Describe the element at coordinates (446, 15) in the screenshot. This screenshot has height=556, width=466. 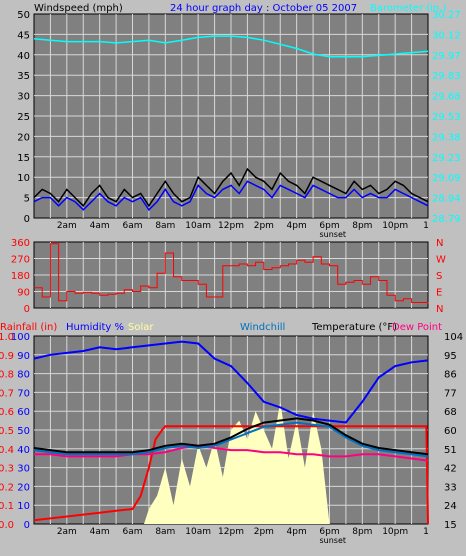
I see `barometer-tick-label: 30.27` at that location.